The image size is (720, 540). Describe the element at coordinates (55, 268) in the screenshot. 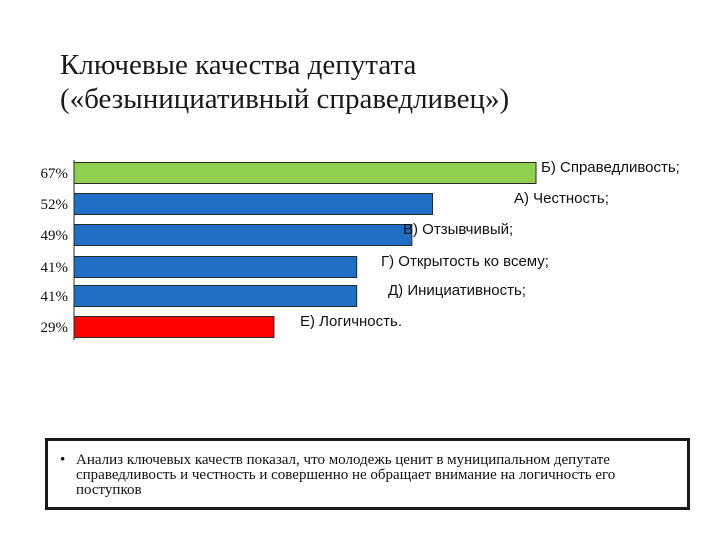

I see `value-label-4: 41%` at that location.